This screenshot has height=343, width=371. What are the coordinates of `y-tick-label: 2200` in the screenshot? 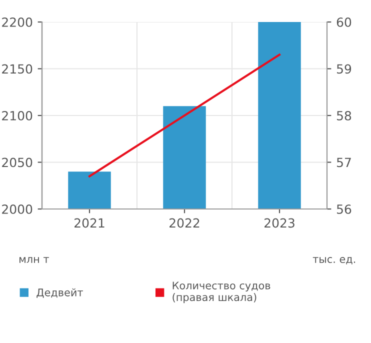 It's located at (17, 22).